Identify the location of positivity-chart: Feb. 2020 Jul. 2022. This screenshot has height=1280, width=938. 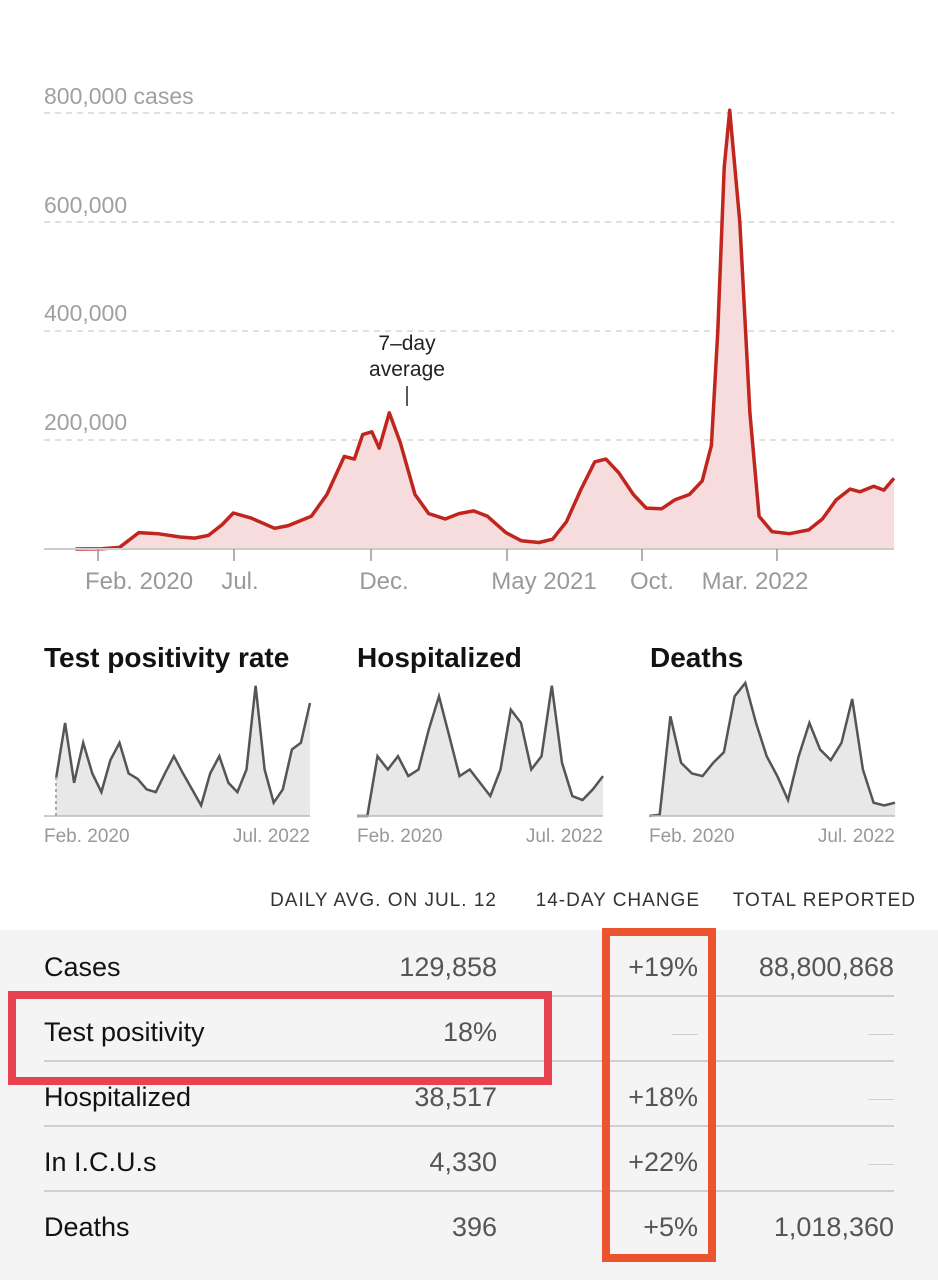
(178, 766).